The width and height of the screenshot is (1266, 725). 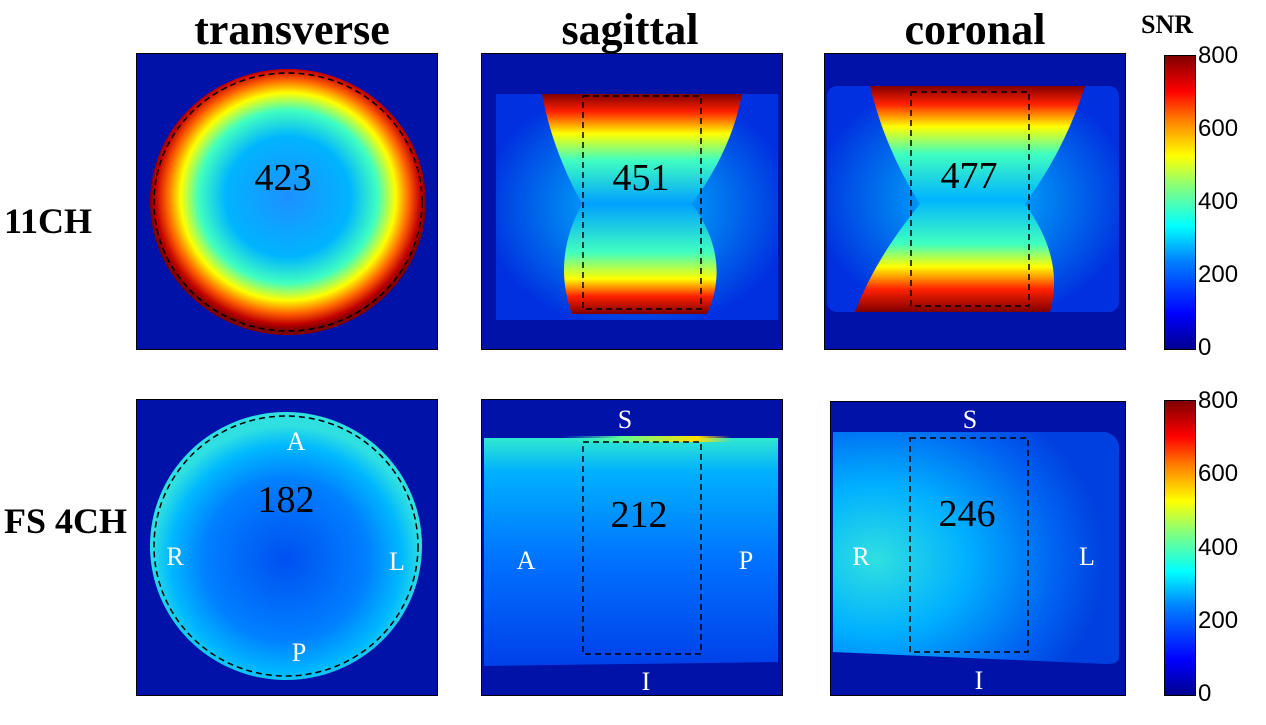 I want to click on mean-snr-11ch-transverse: 423, so click(x=283, y=178).